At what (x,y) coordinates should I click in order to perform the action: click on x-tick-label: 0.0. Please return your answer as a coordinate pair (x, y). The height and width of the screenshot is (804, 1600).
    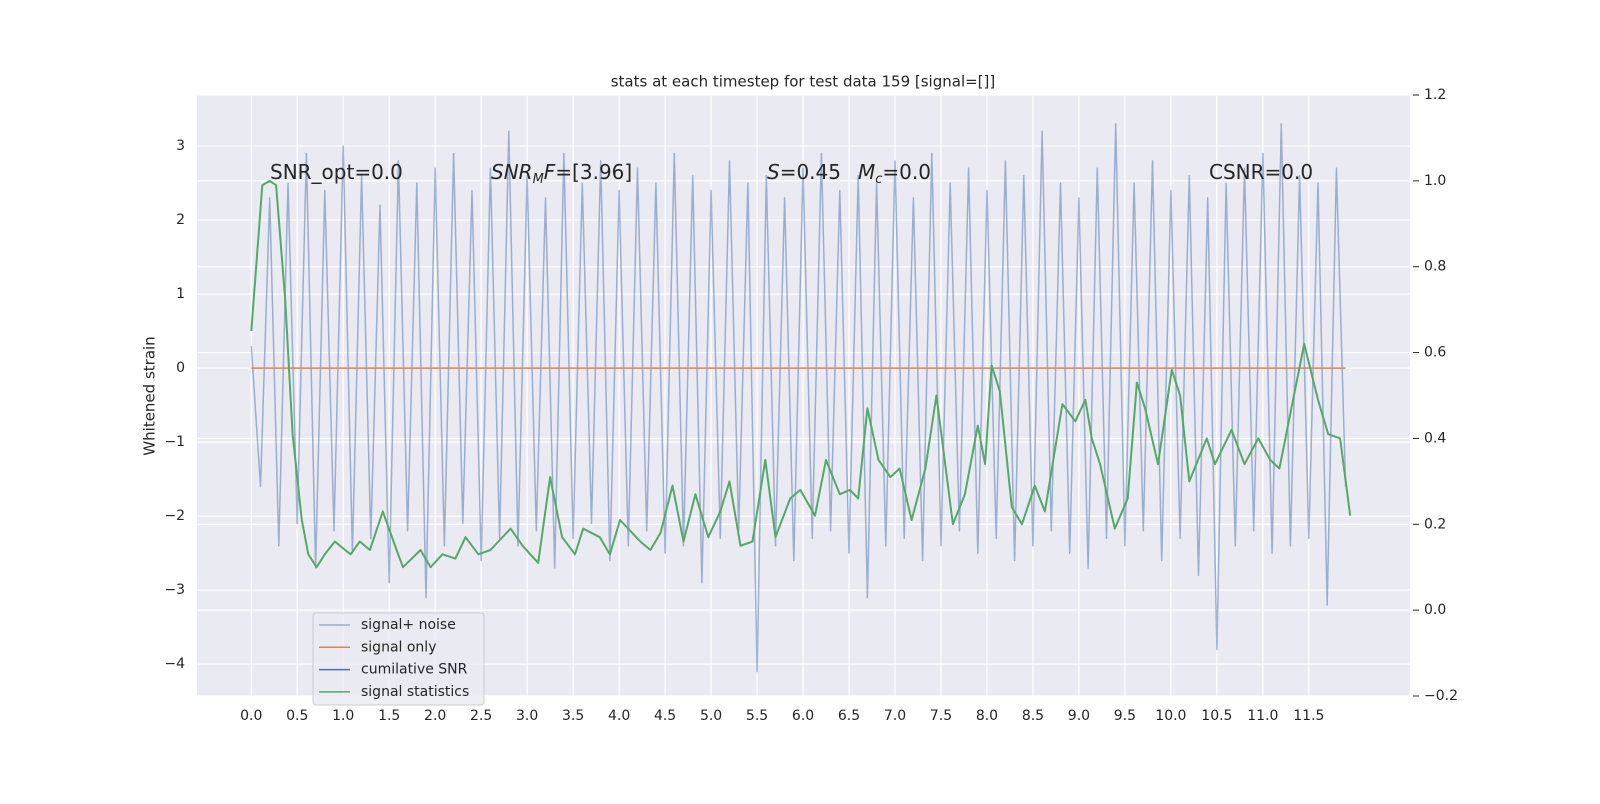
    Looking at the image, I should click on (251, 716).